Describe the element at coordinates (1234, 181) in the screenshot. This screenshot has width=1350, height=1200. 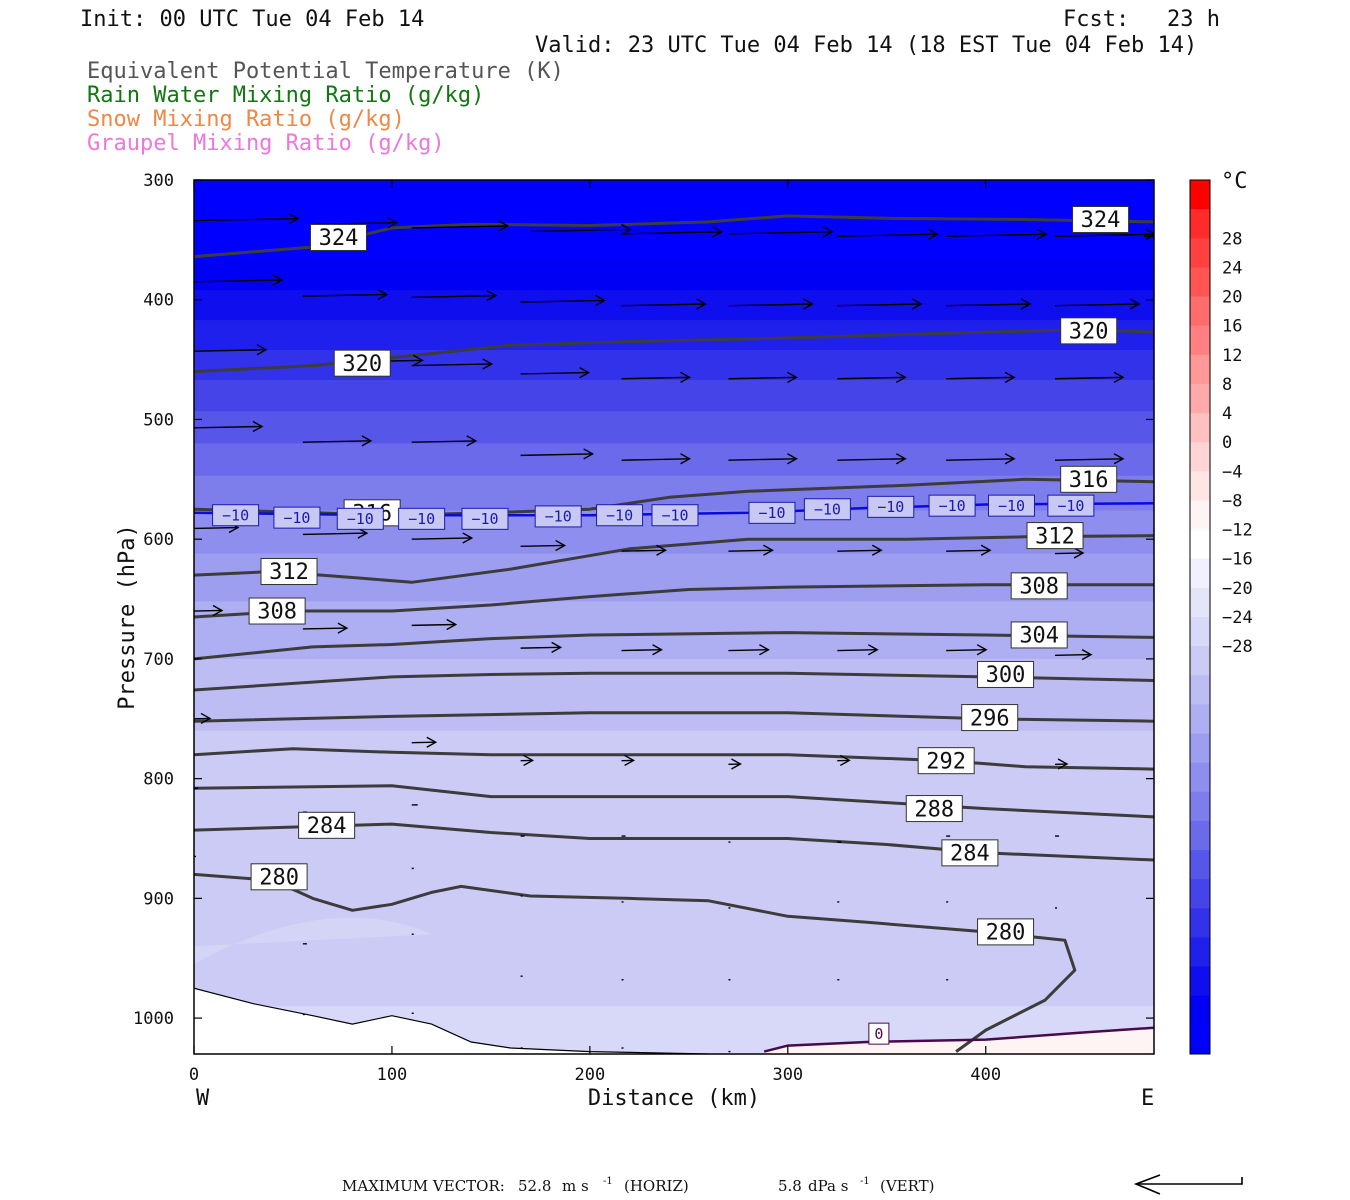
I see `colorbar-unit: °C` at that location.